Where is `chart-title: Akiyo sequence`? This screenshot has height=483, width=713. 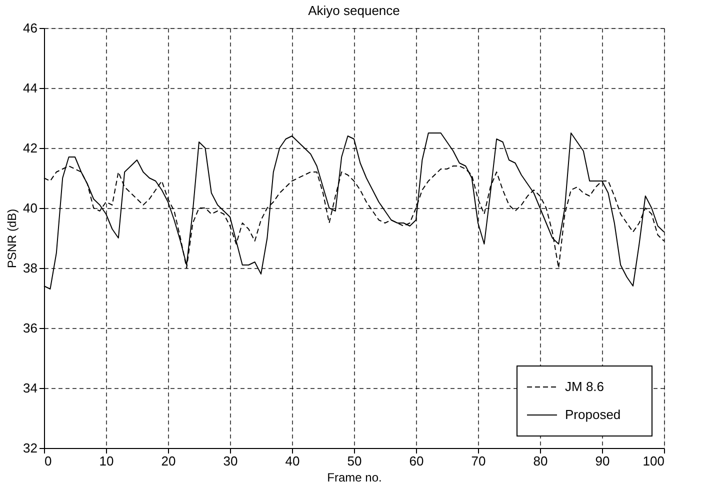
chart-title: Akiyo sequence is located at coordinates (354, 10).